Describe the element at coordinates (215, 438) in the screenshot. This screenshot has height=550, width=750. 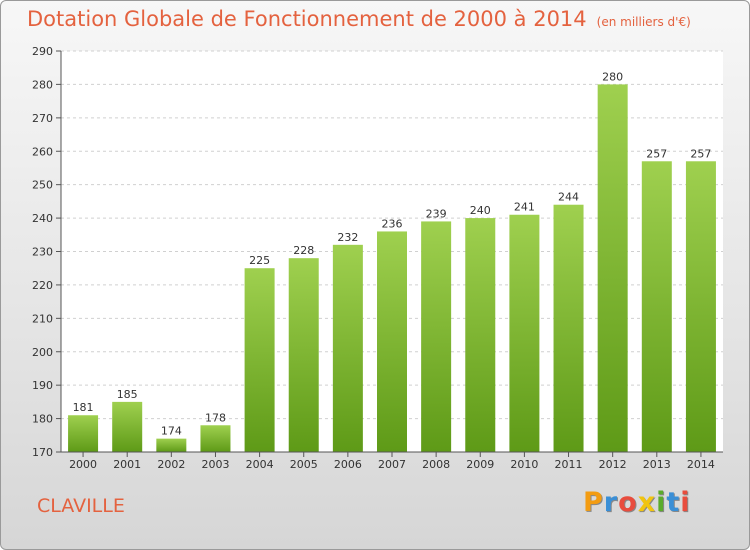
I see `bar-2003` at that location.